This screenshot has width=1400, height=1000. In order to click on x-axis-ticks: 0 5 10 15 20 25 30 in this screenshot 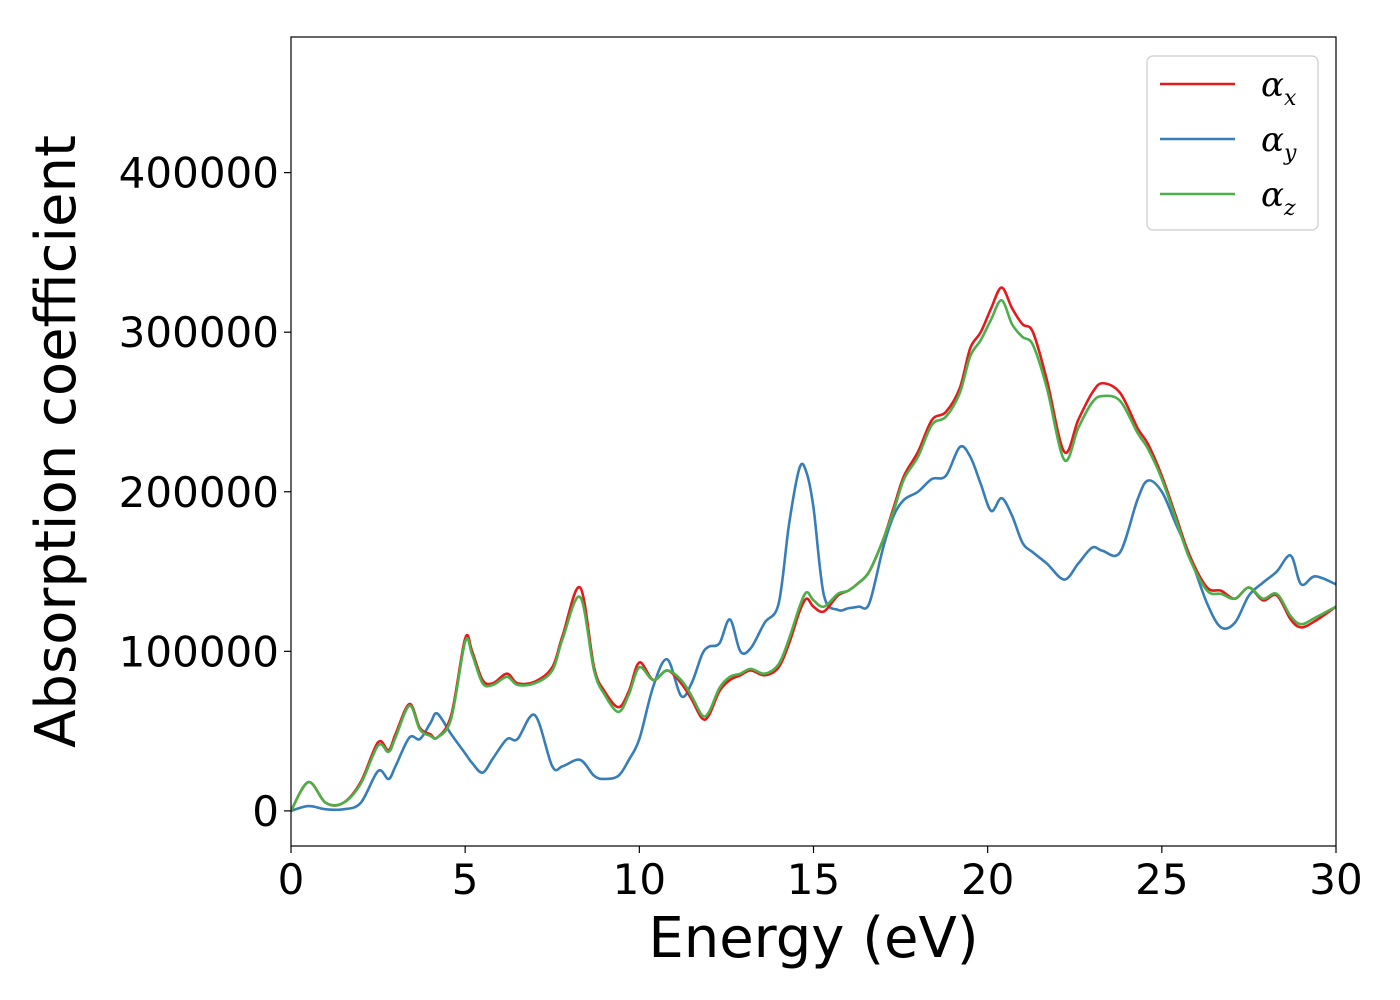, I will do `click(820, 875)`.